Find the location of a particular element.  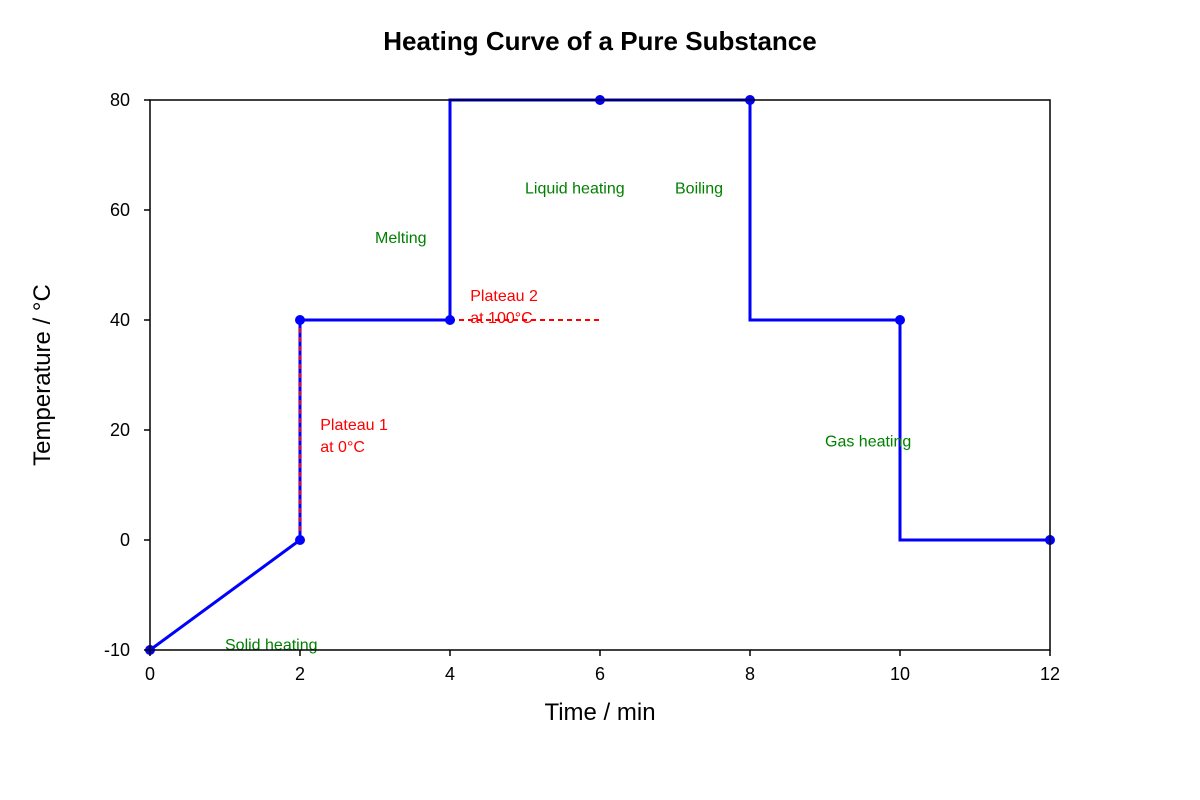

phase-annotation: at 0°C is located at coordinates (342, 447).